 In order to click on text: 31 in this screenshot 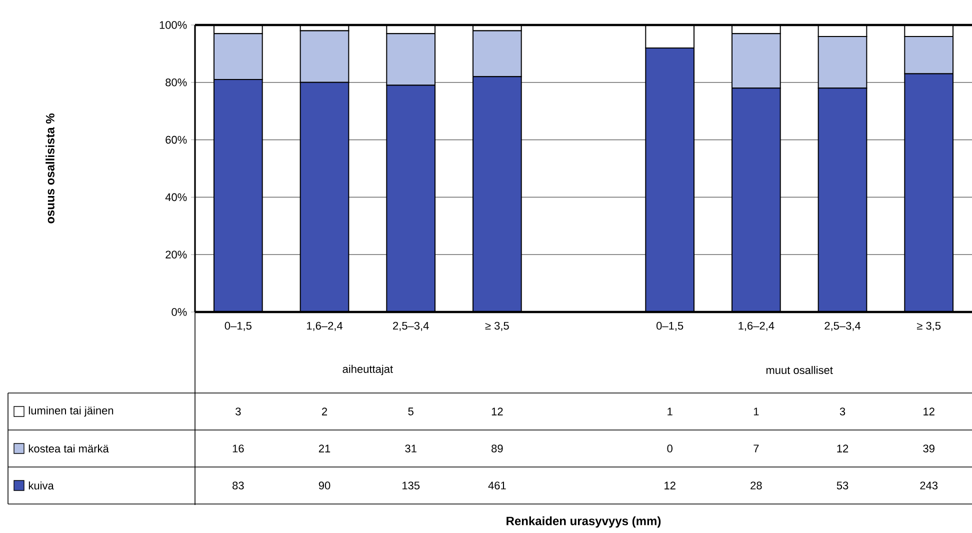, I will do `click(410, 448)`.